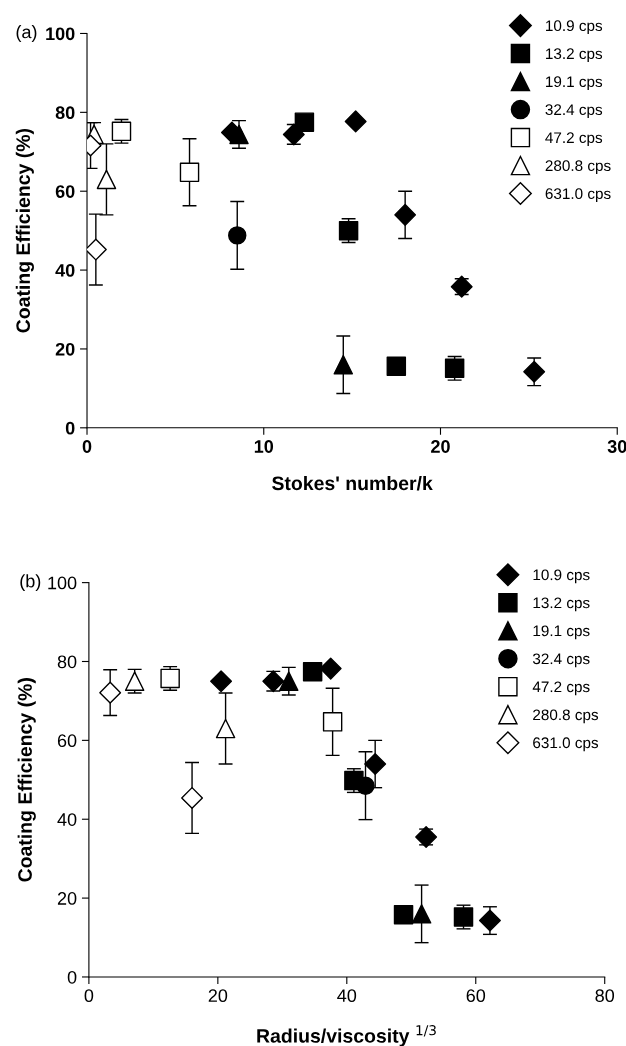 The width and height of the screenshot is (626, 1046). Describe the element at coordinates (476, 996) in the screenshot. I see `x-tick-label: 60` at that location.